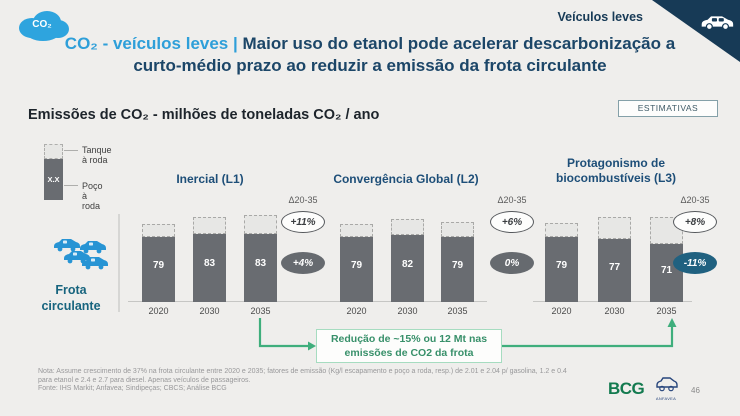 The height and width of the screenshot is (416, 740). Describe the element at coordinates (146, 43) in the screenshot. I see `title-highlight: CO₂ - veículos leves` at that location.